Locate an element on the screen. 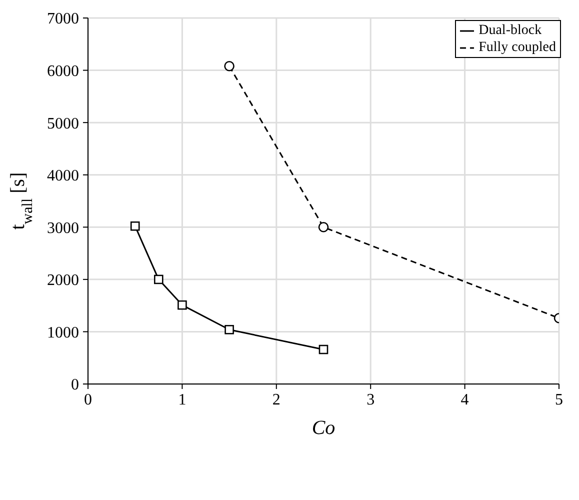 This screenshot has height=500, width=579. y-tick-label: 5000 is located at coordinates (63, 123).